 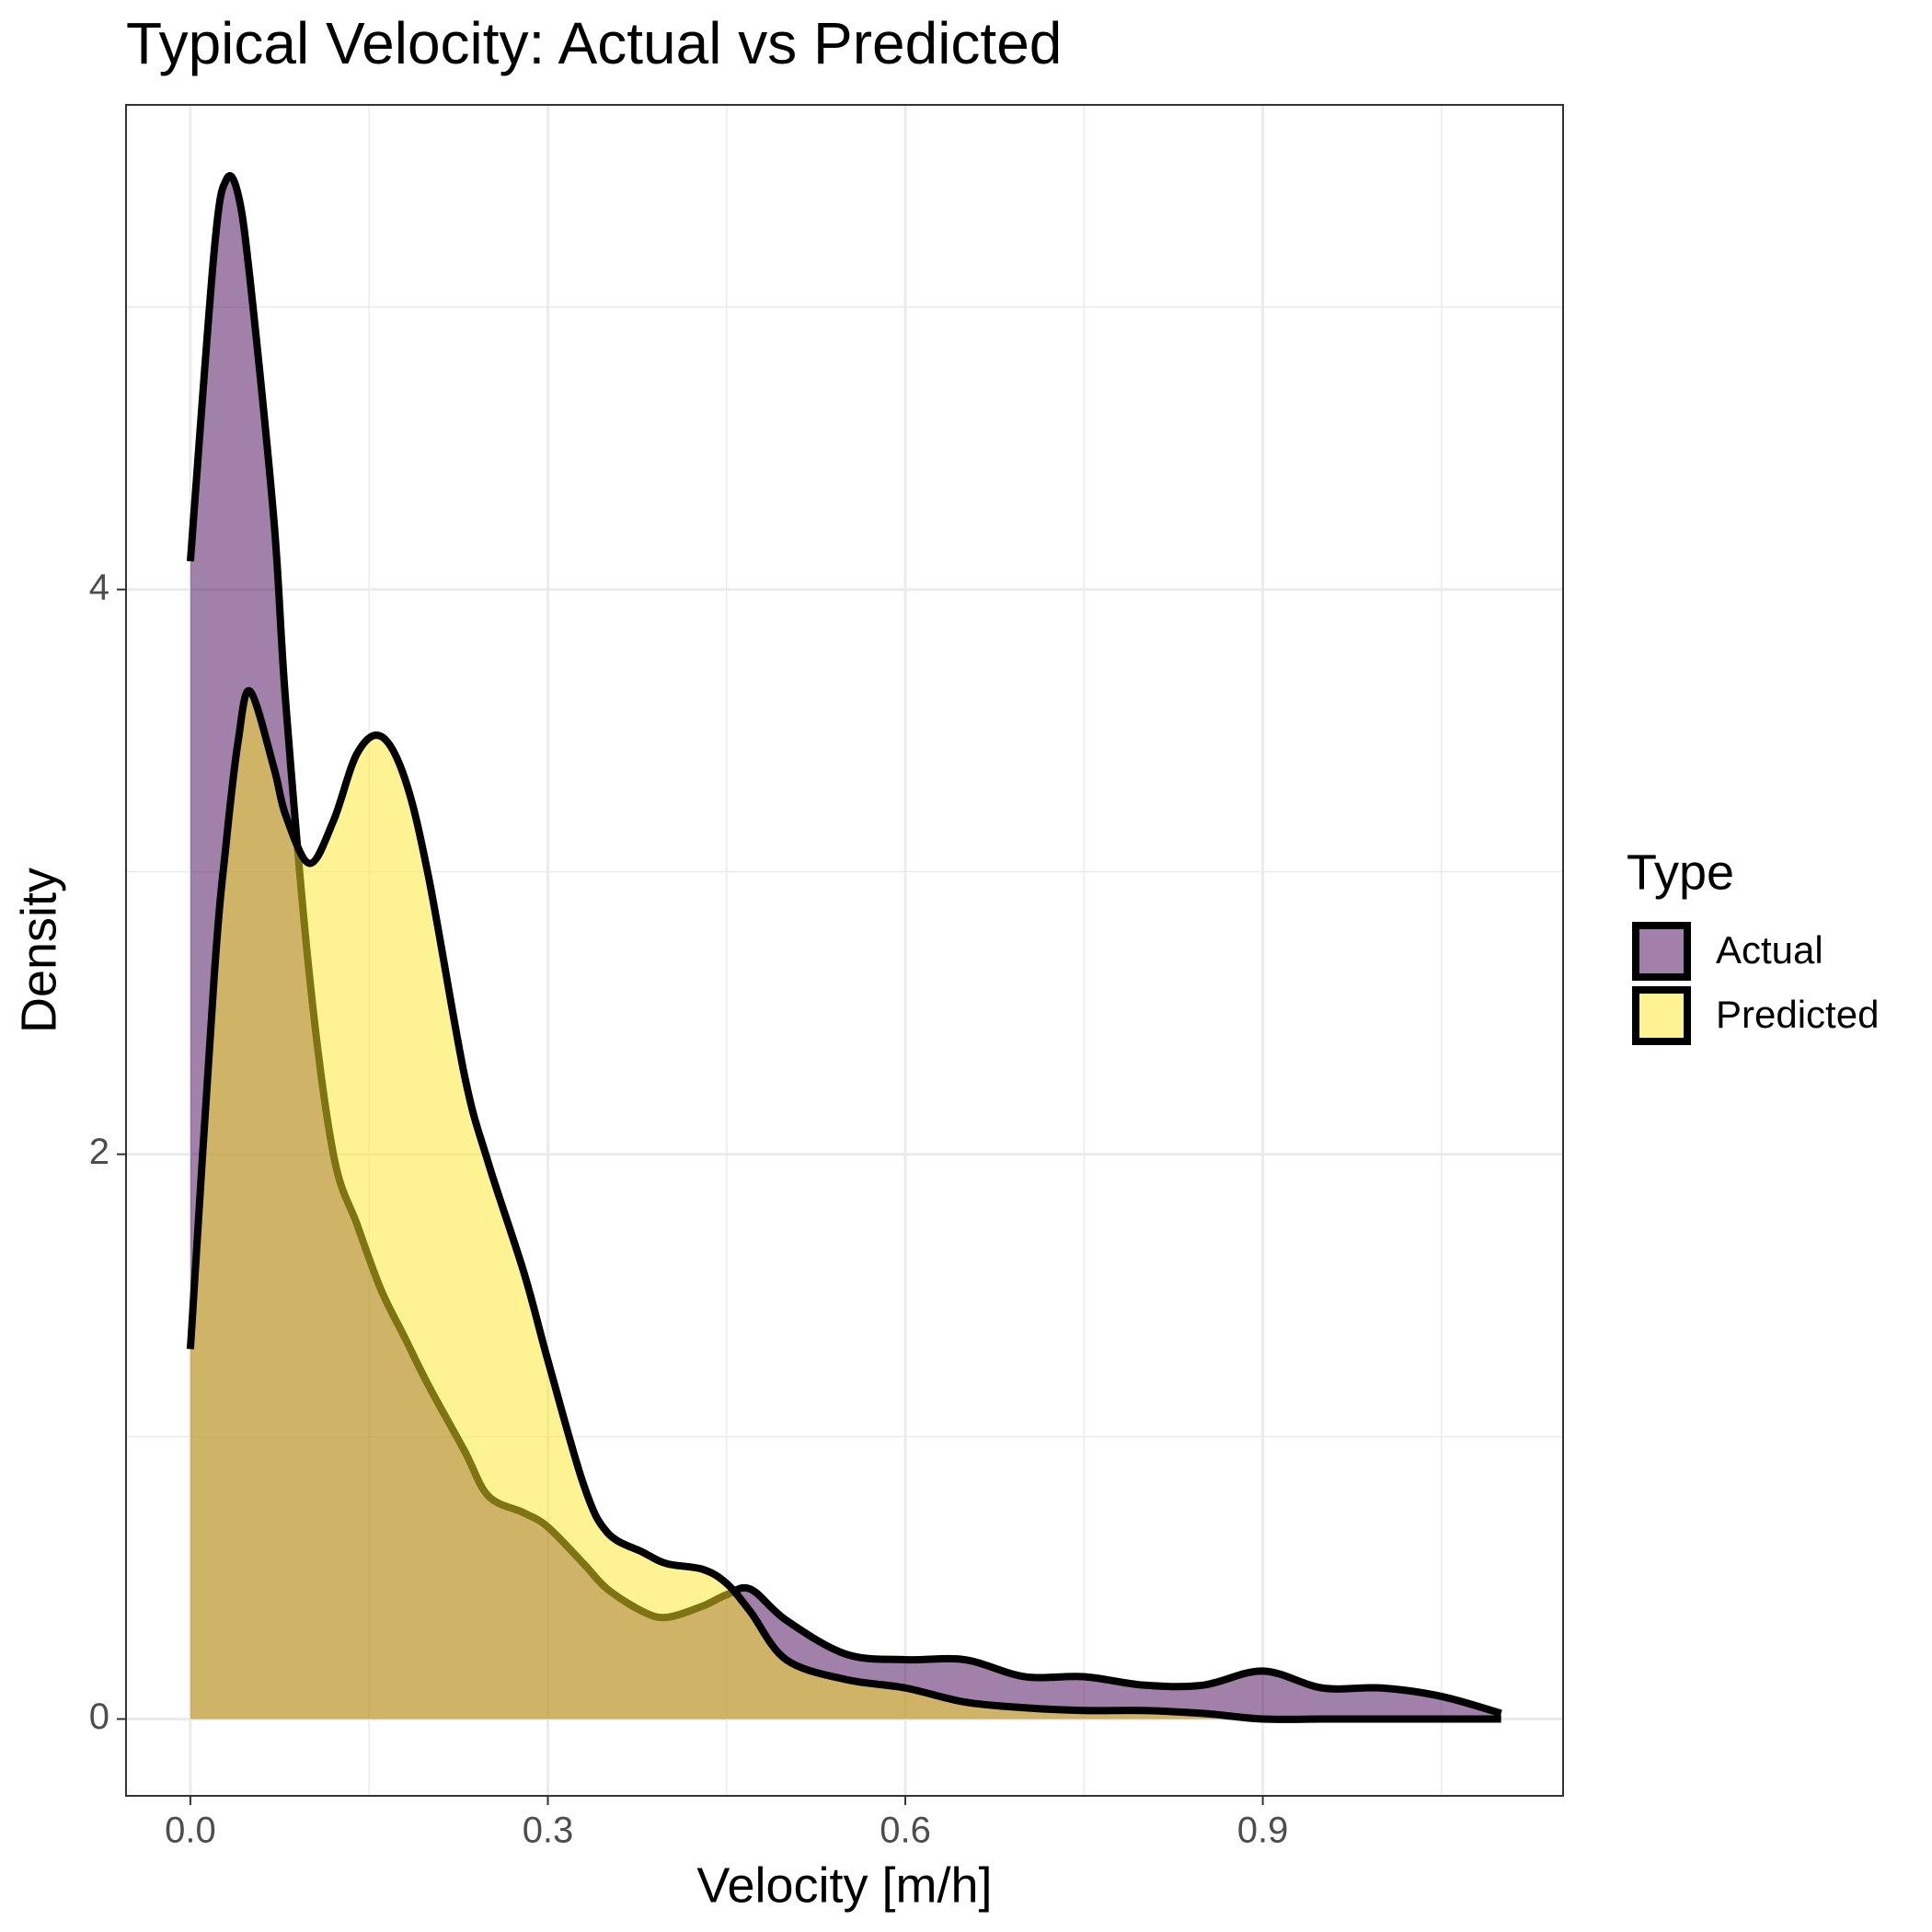 I want to click on x-tick-label: 0.6, so click(x=905, y=1831).